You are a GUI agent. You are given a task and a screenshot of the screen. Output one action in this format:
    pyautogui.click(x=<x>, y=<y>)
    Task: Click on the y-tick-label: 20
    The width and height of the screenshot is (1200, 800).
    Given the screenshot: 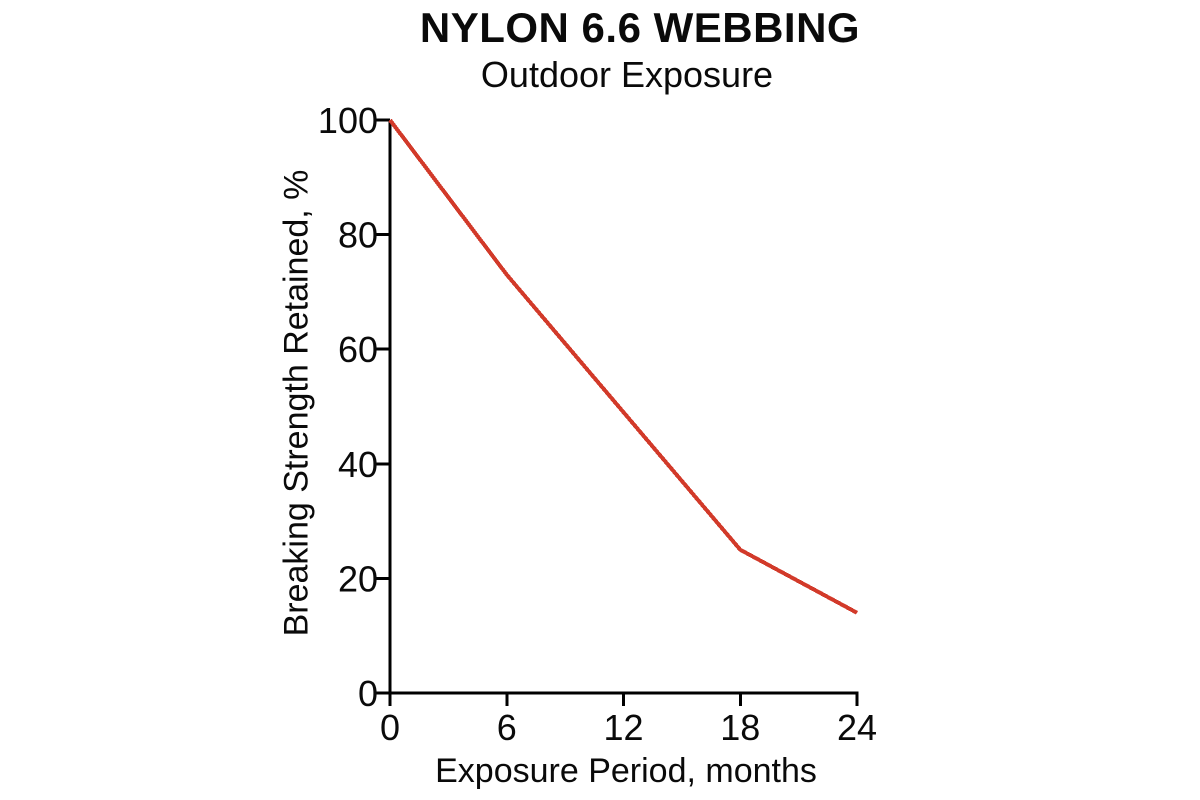 What is the action you would take?
    pyautogui.click(x=358, y=578)
    